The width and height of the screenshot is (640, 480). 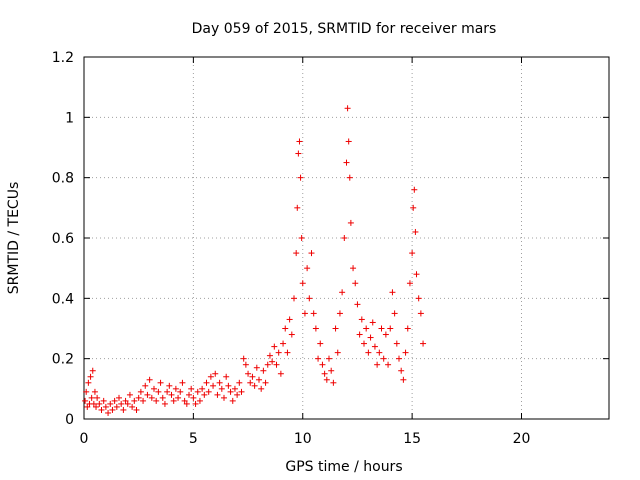 What do you see at coordinates (63, 239) in the screenshot?
I see `y-tick-label: 0.6` at bounding box center [63, 239].